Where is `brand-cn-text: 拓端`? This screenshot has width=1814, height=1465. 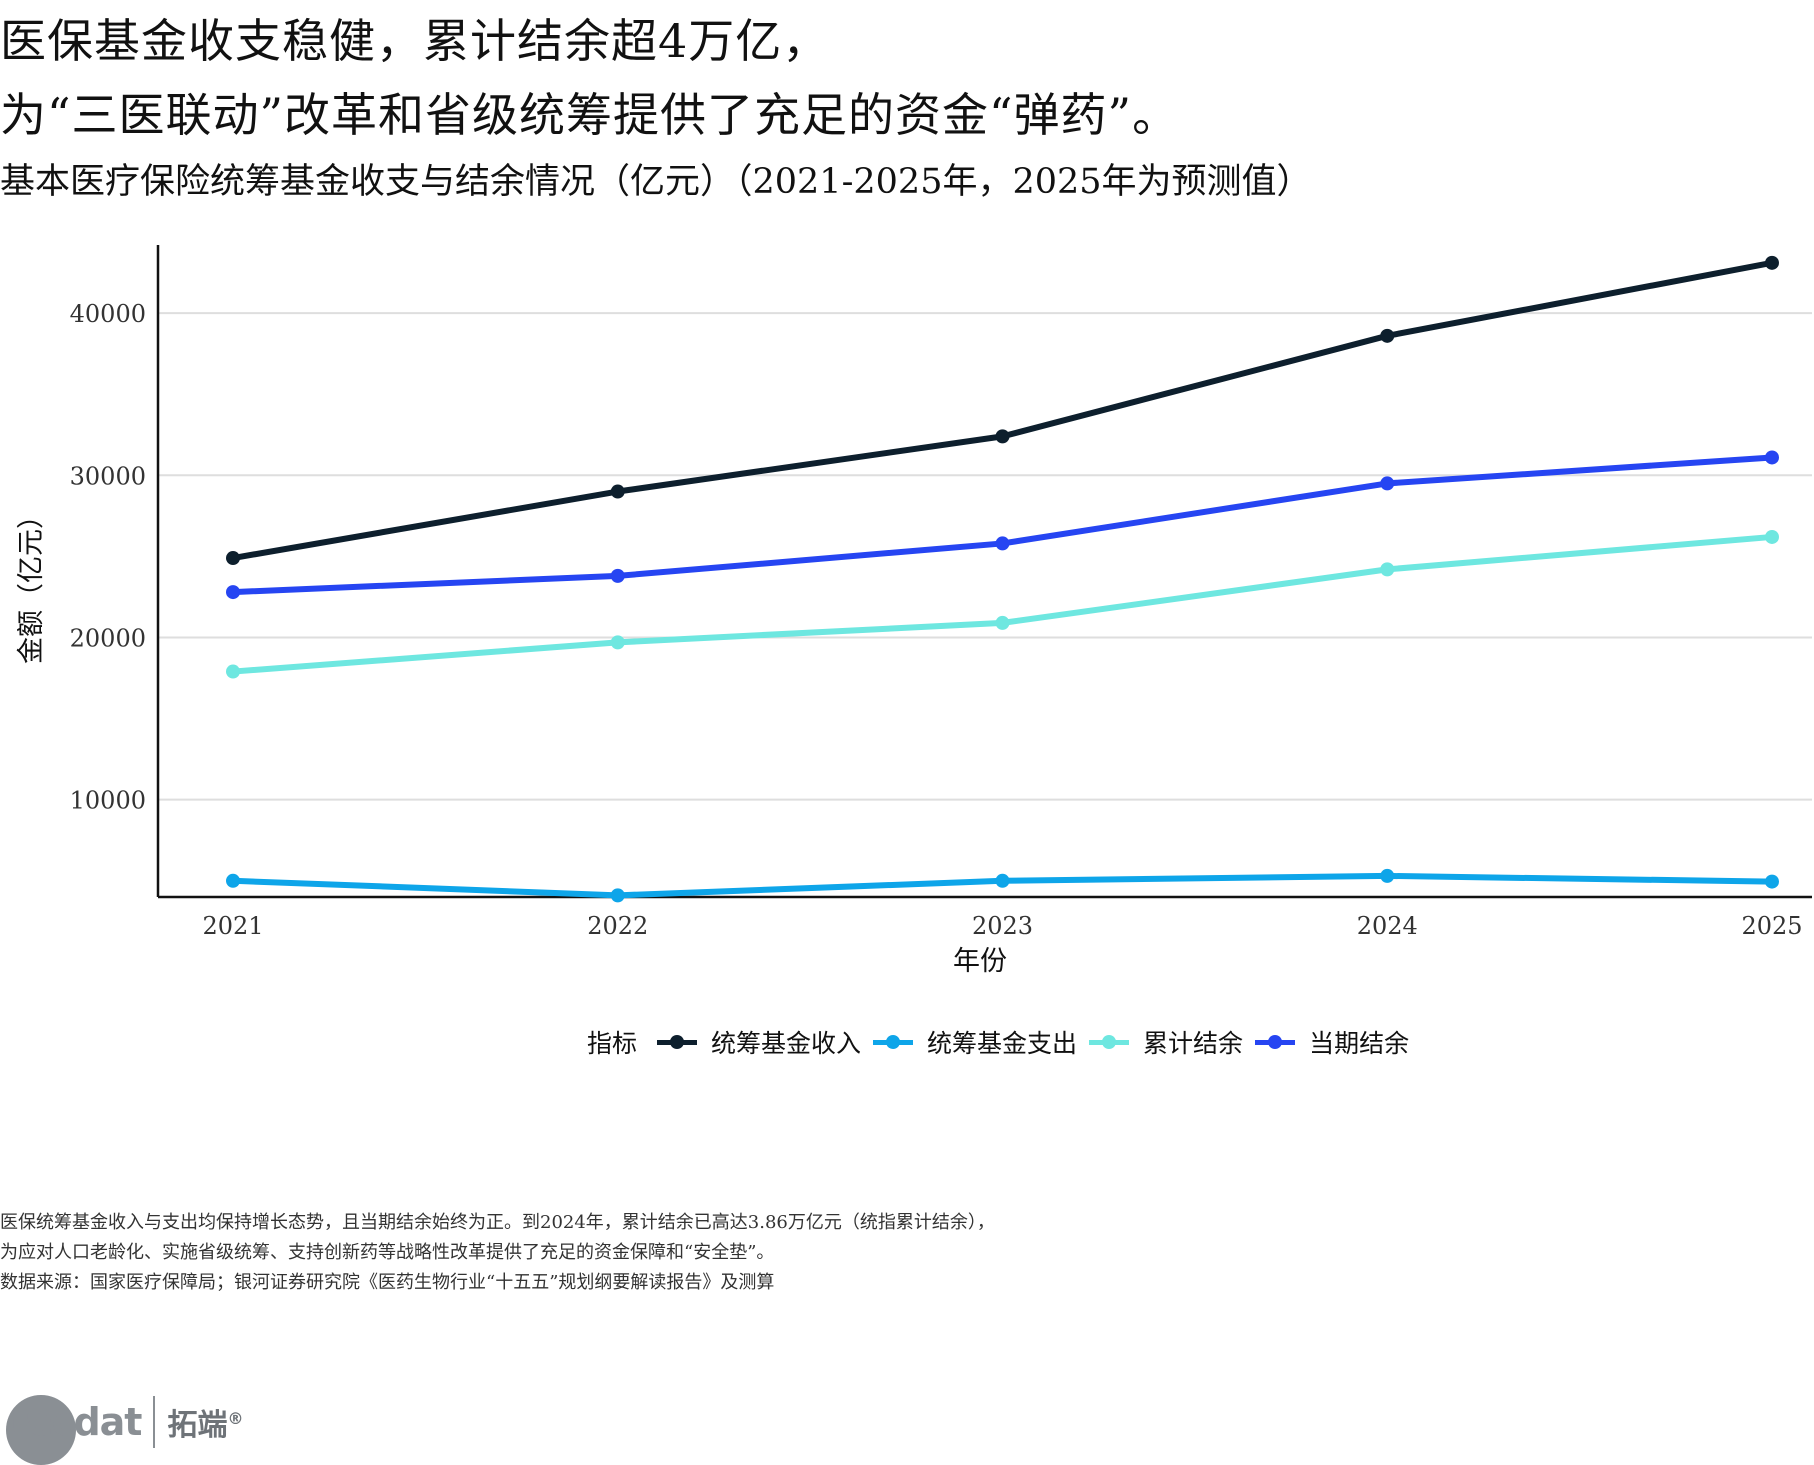
brand-cn-text: 拓端 is located at coordinates (197, 1425).